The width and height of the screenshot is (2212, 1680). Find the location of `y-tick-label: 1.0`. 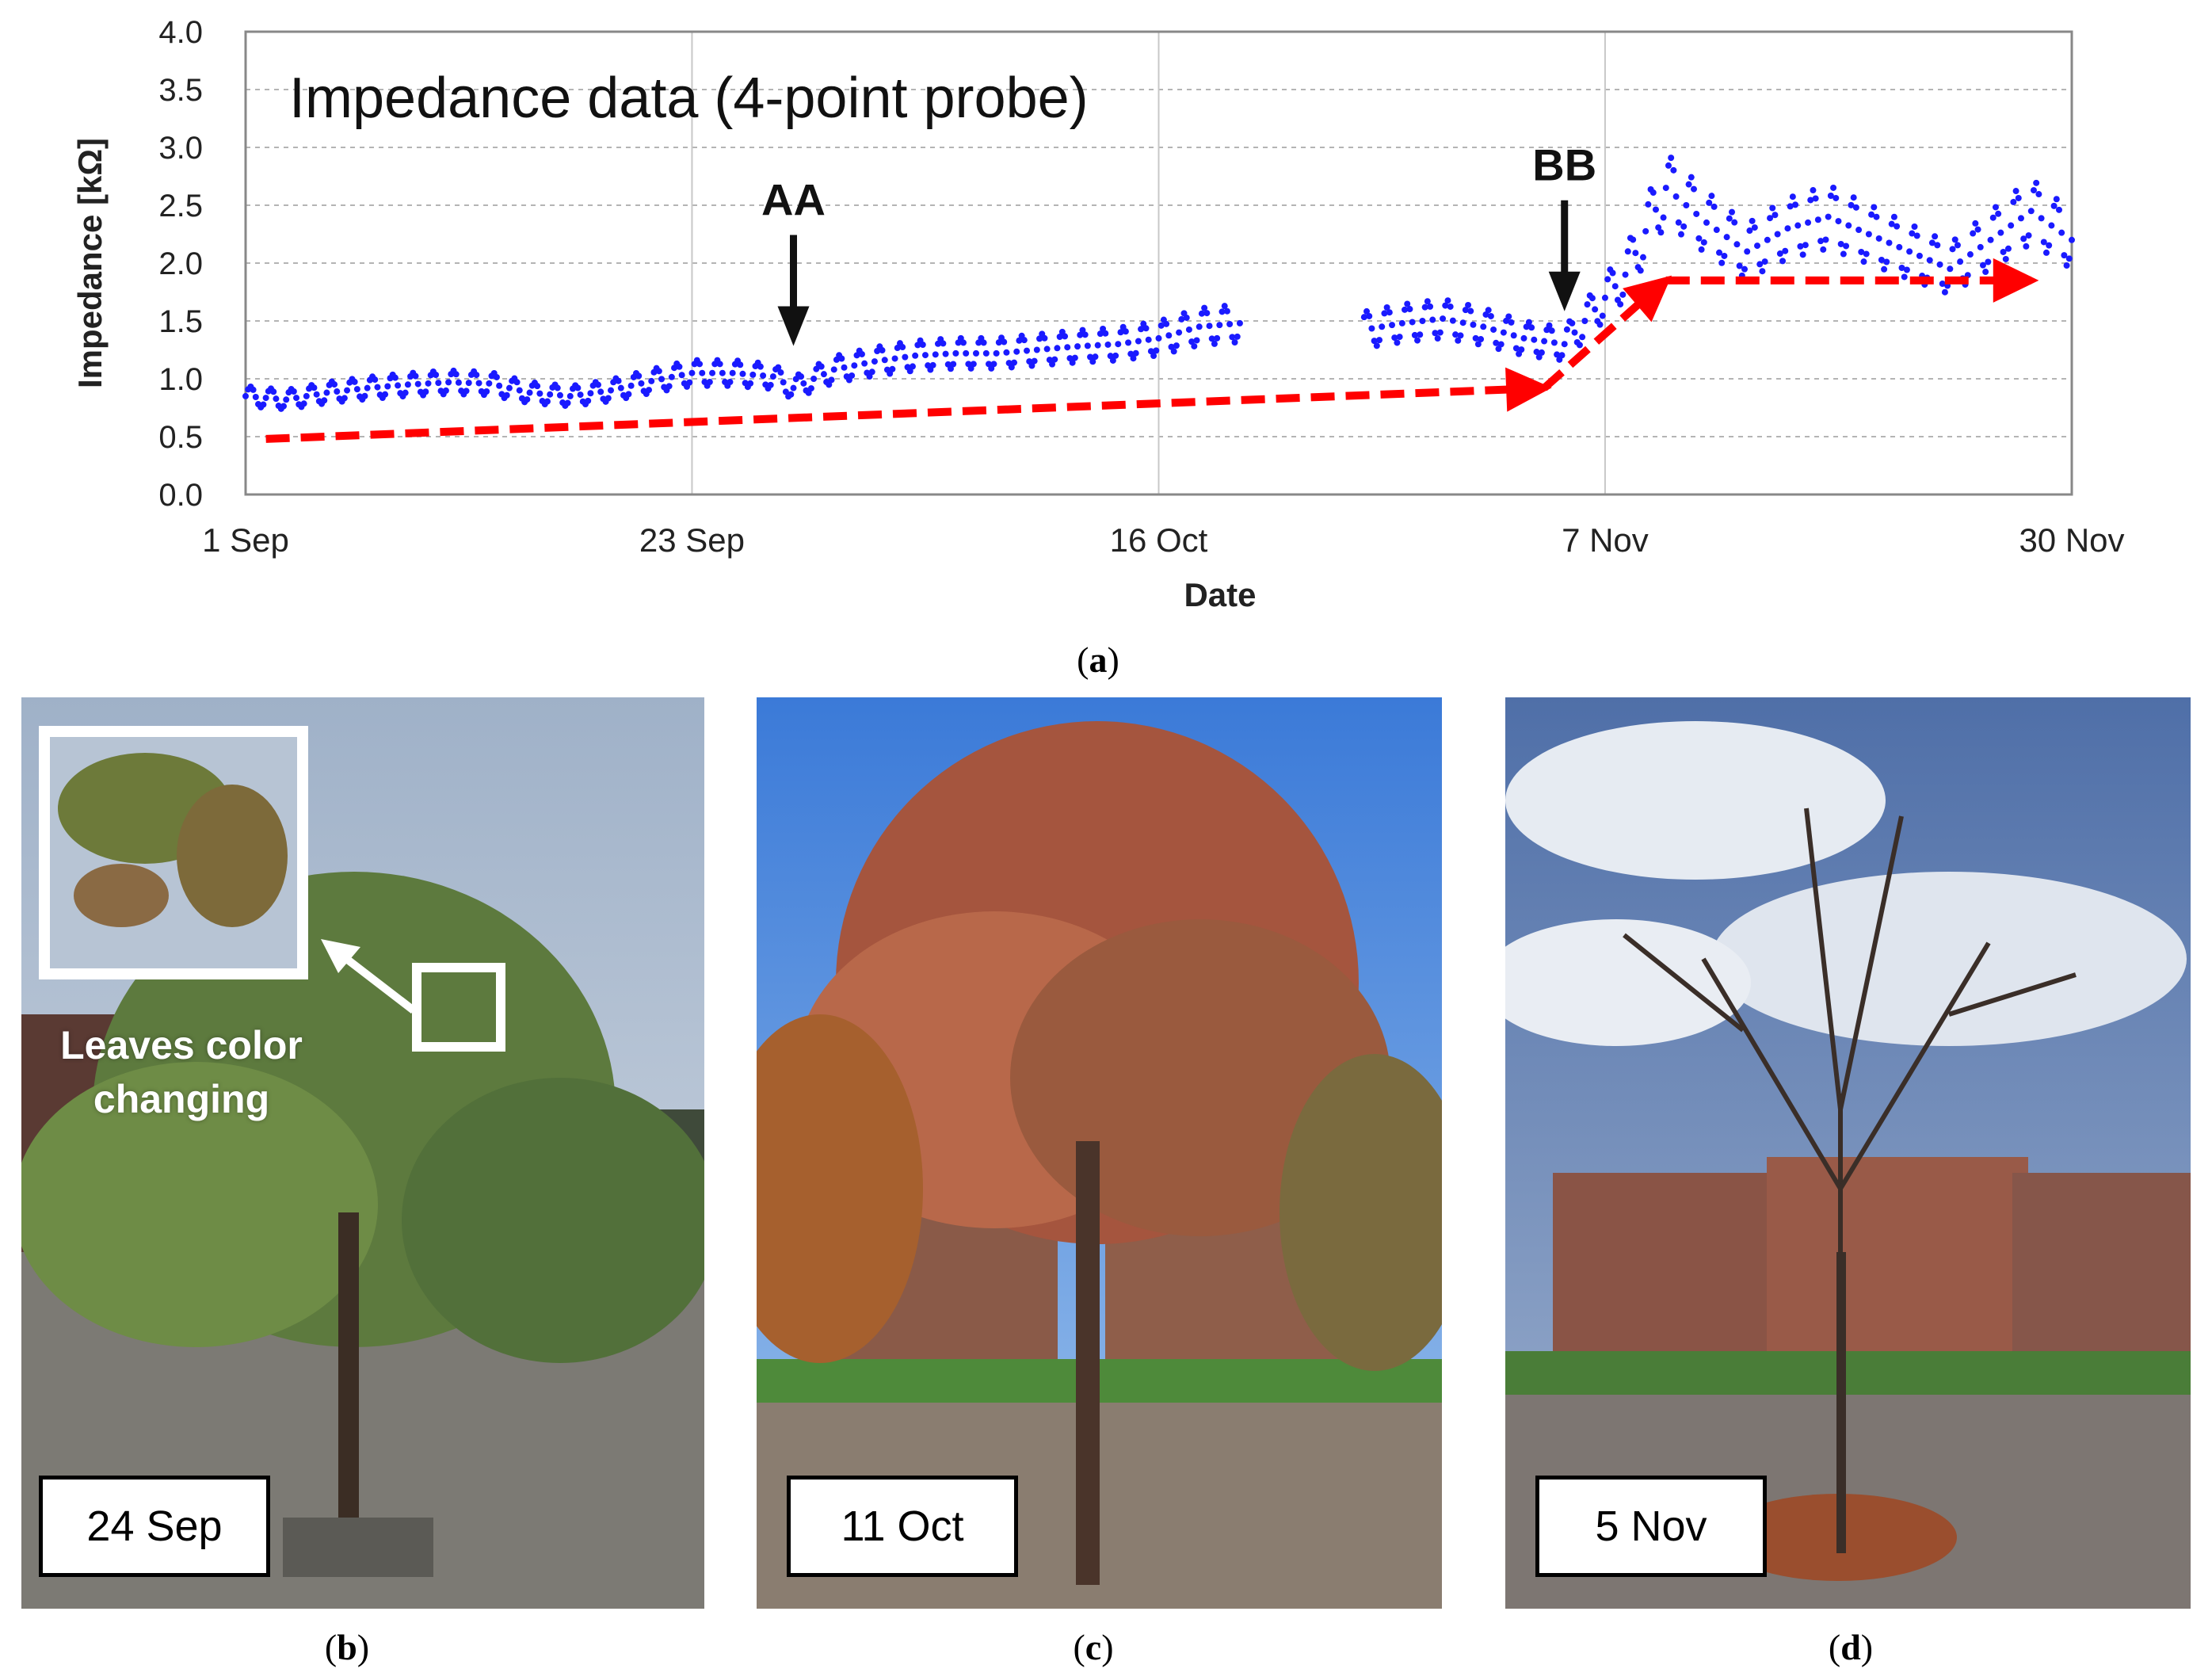

y-tick-label: 1.0 is located at coordinates (180, 379).